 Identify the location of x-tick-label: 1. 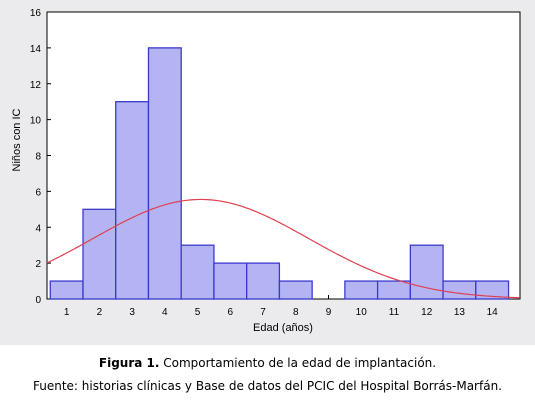
(67, 312).